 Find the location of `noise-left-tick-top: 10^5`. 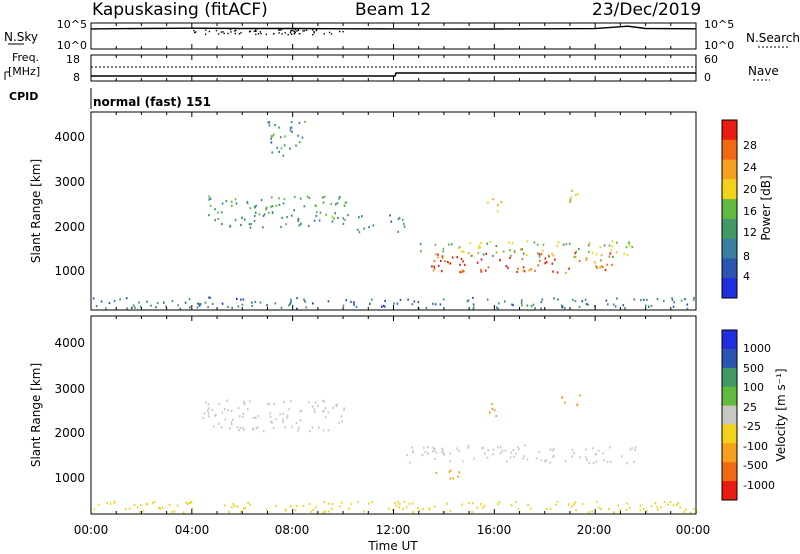

noise-left-tick-top: 10^5 is located at coordinates (72, 24).